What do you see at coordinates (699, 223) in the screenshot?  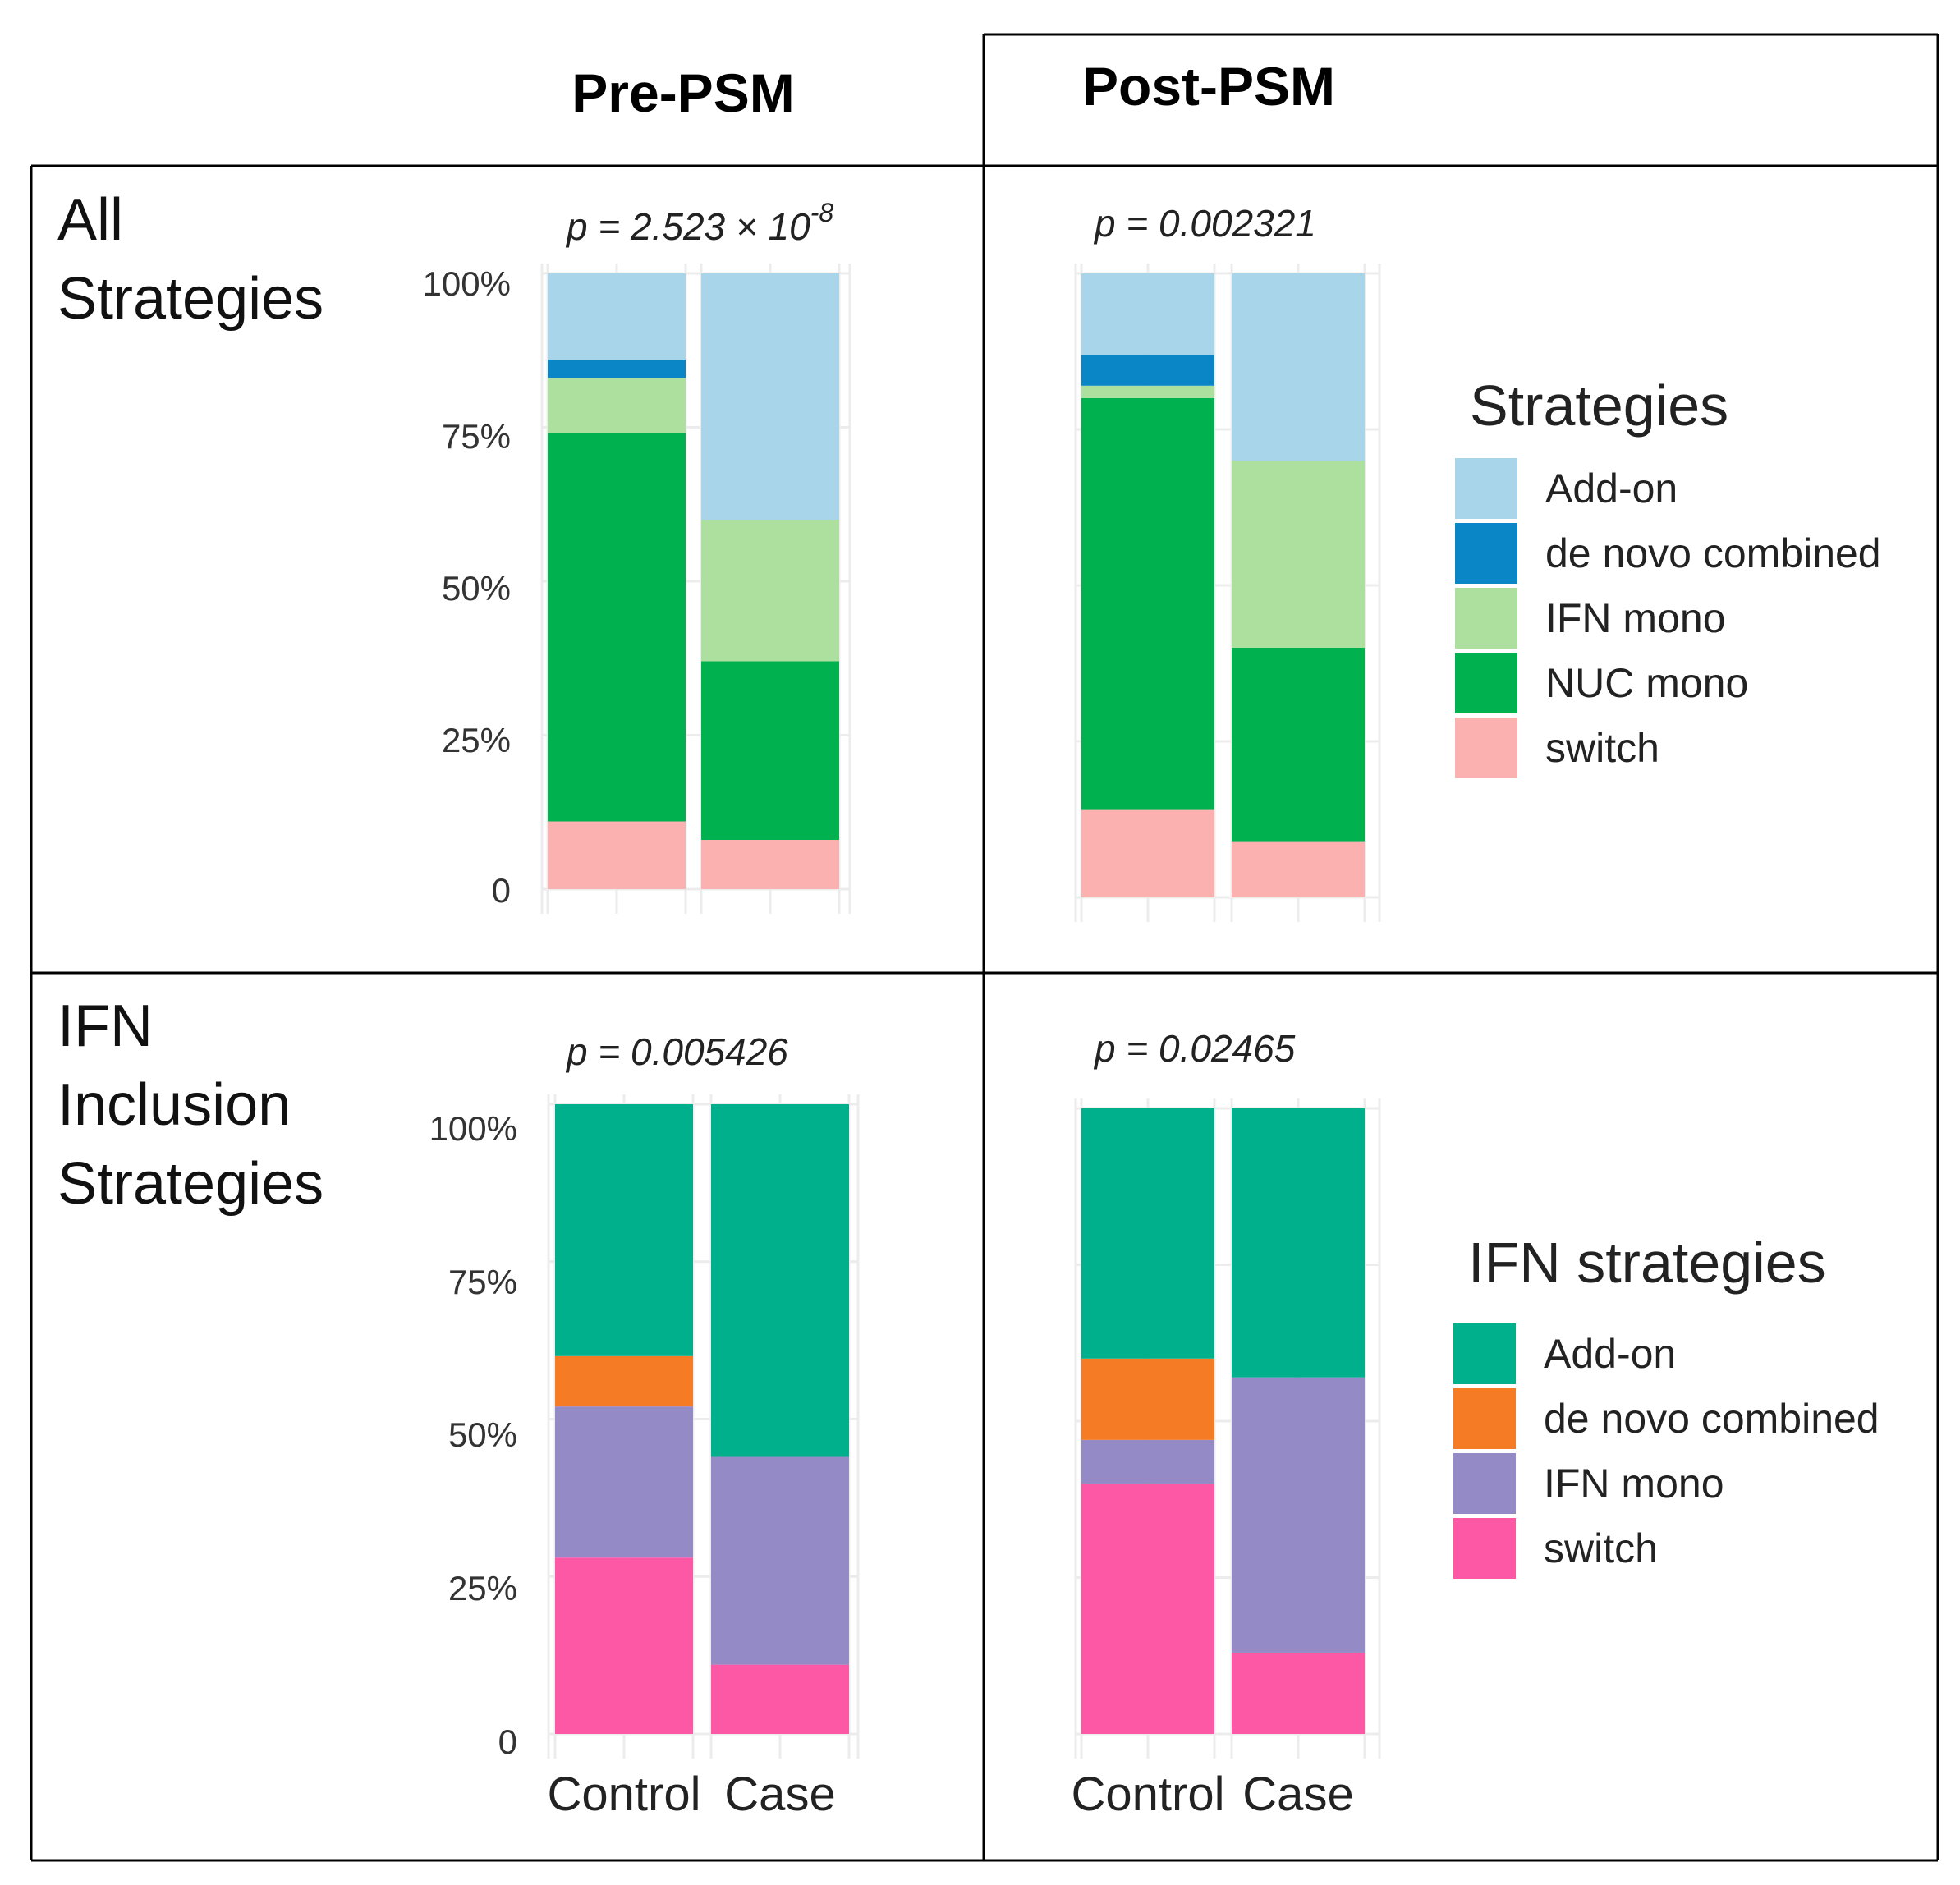 I see `p-value-label: p = 2.523 × 10-8` at bounding box center [699, 223].